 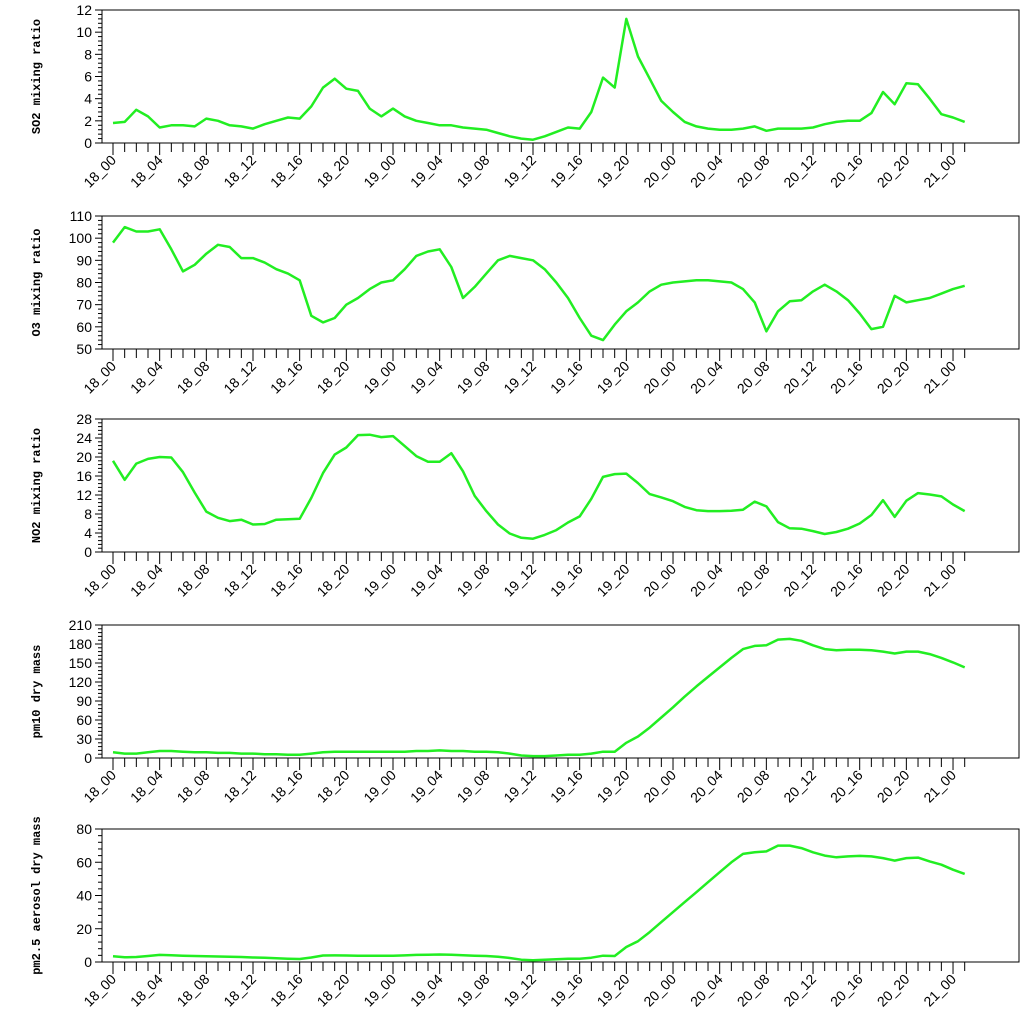 I want to click on y-tick-label: 28, so click(x=84, y=419).